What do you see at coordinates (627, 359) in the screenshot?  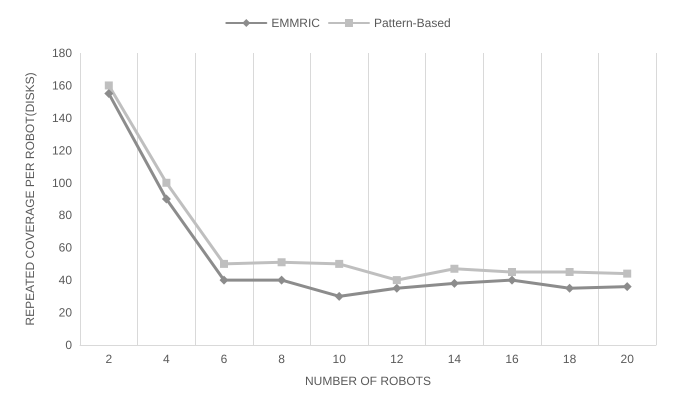 I see `x-tick-label: 20` at bounding box center [627, 359].